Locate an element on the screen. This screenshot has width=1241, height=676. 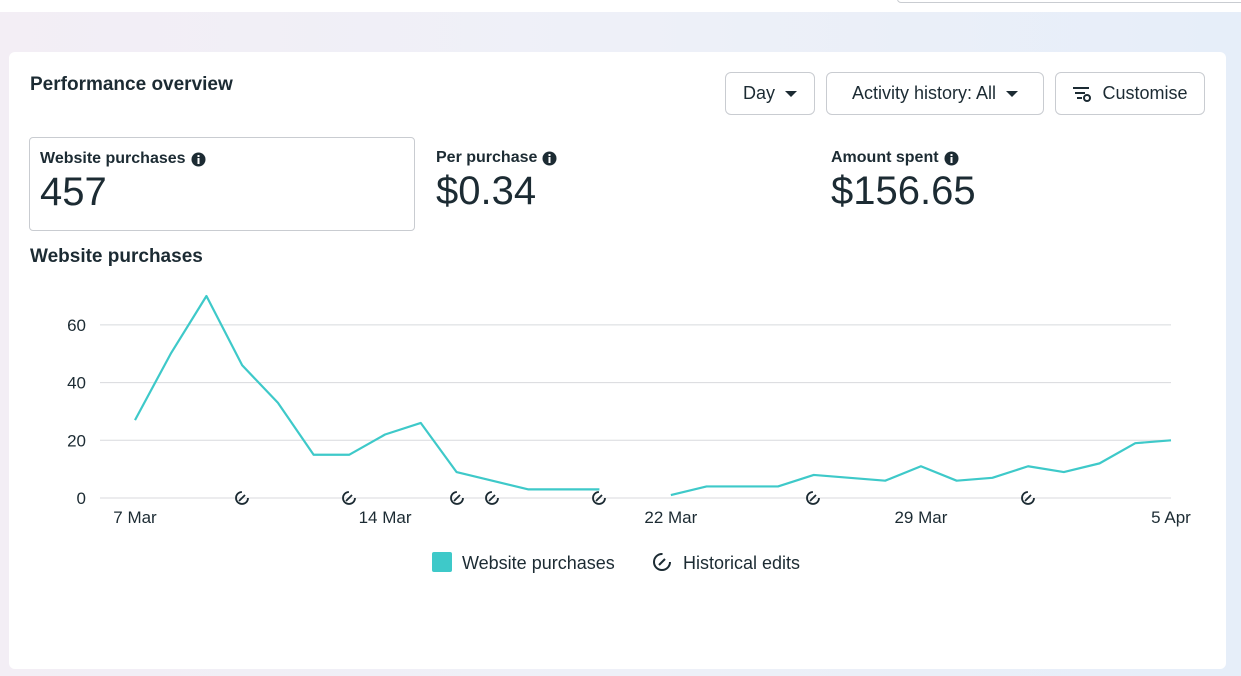
edit-markers is located at coordinates (635, 498).